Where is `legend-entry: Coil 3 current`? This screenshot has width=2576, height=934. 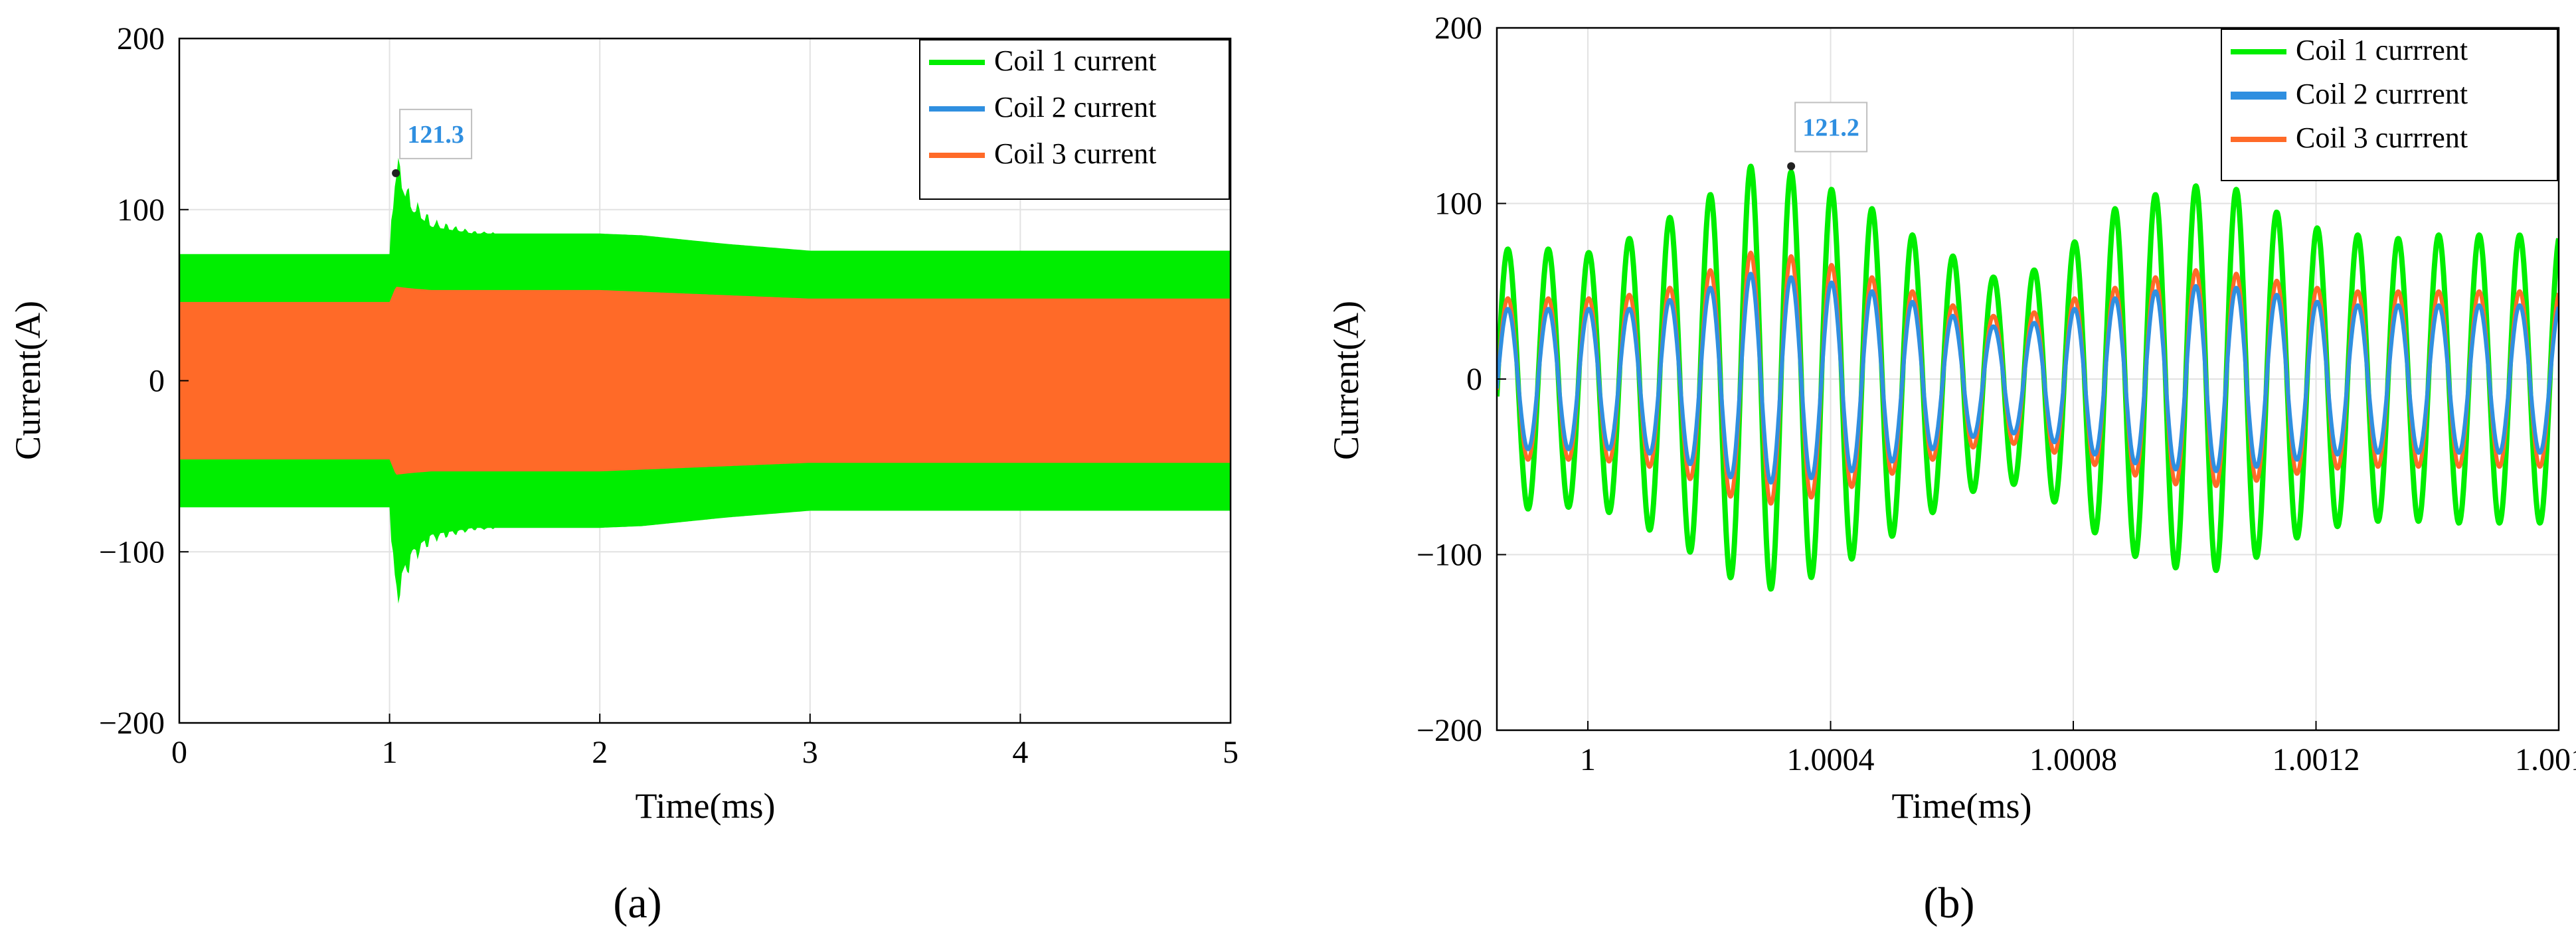
legend-entry: Coil 3 current is located at coordinates (1075, 153).